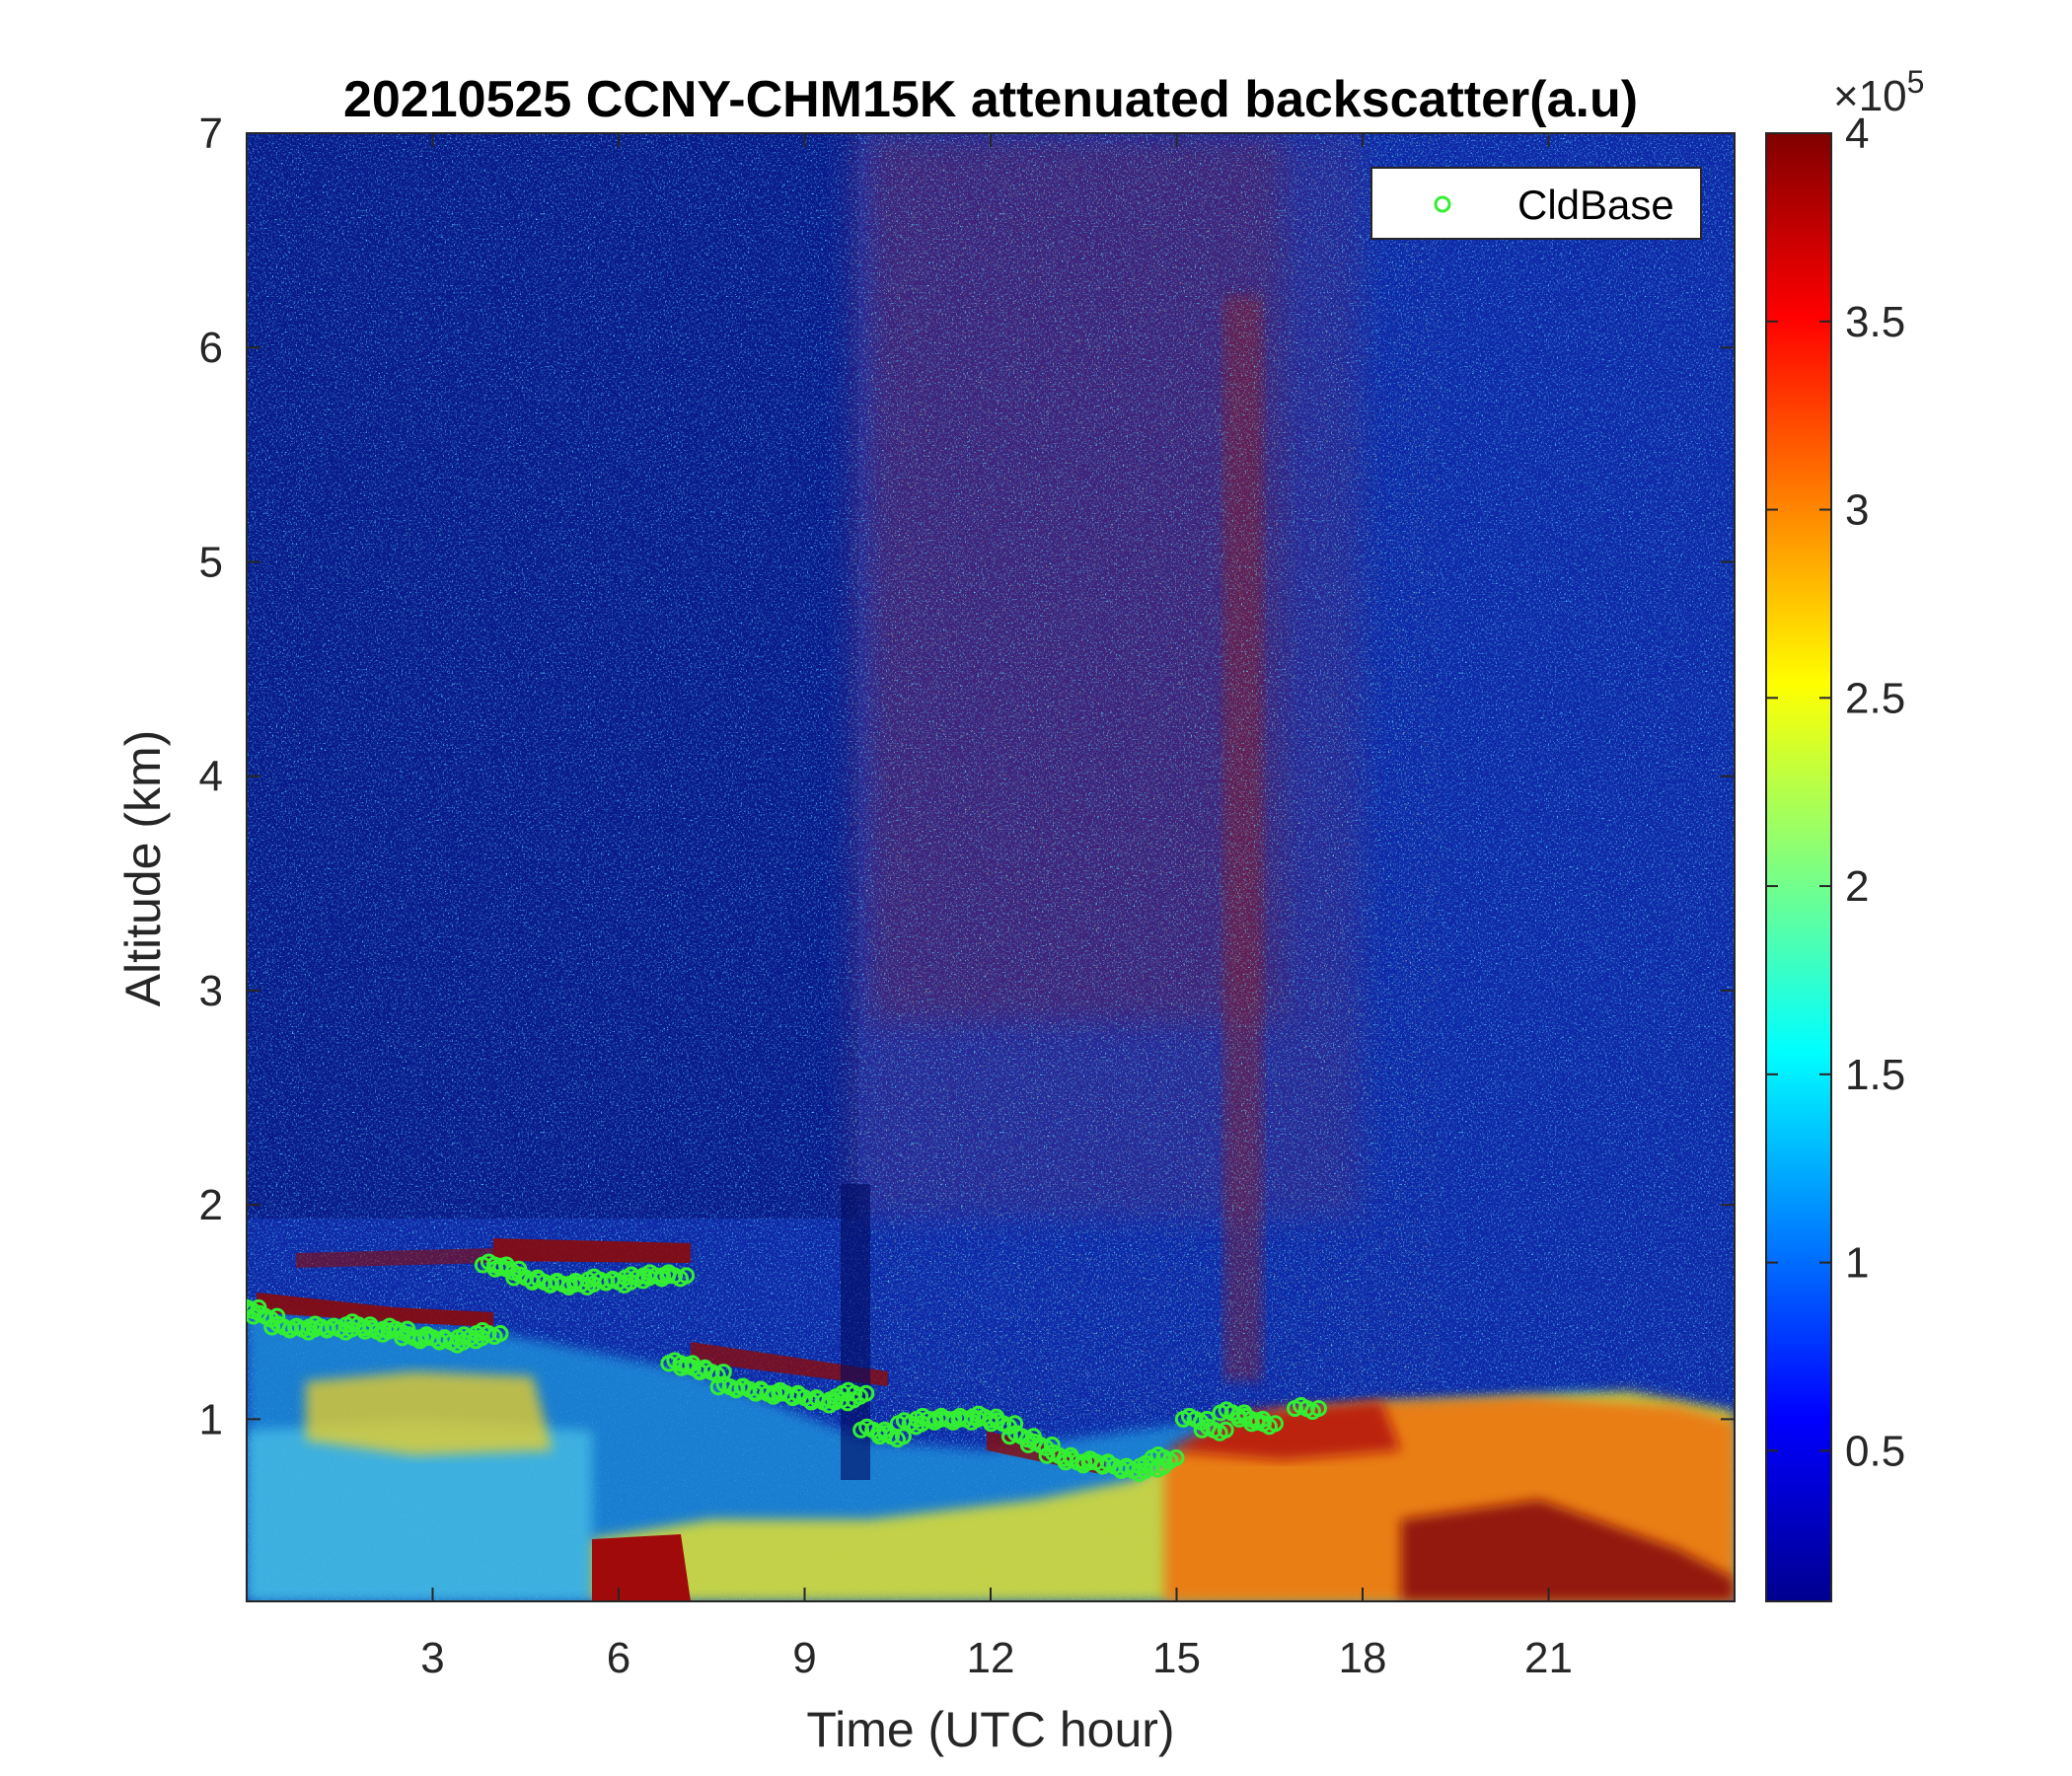 This screenshot has width=2072, height=1776. I want to click on colorbar-frame, so click(1799, 867).